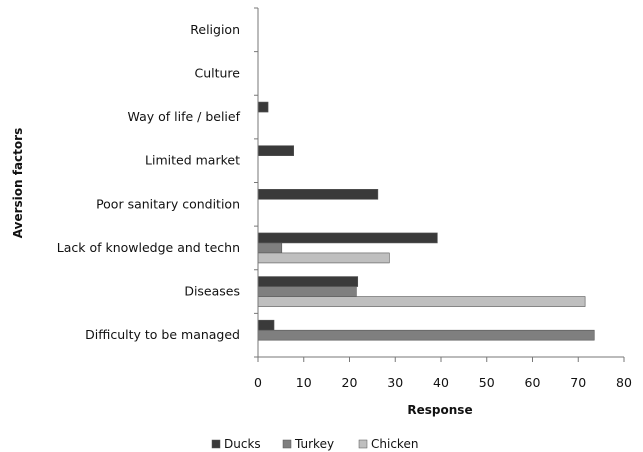 The image size is (643, 452). Describe the element at coordinates (215, 29) in the screenshot. I see `category-label: Religion` at that location.